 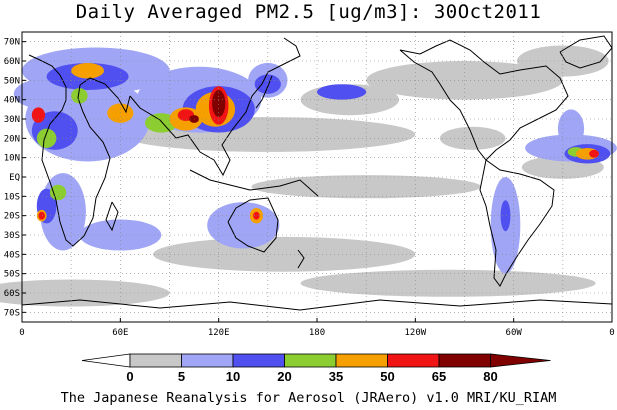 I want to click on lat-label: 10S, so click(x=12, y=197).